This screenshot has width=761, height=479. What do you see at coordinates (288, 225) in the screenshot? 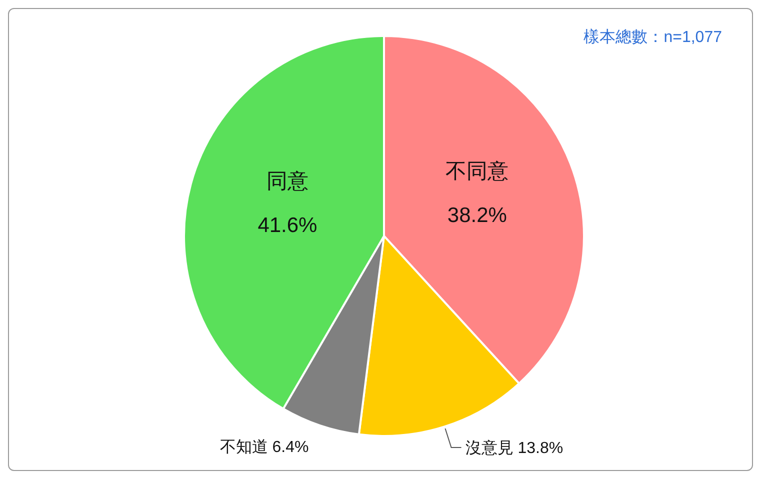
I see `data-label: 41.6%` at bounding box center [288, 225].